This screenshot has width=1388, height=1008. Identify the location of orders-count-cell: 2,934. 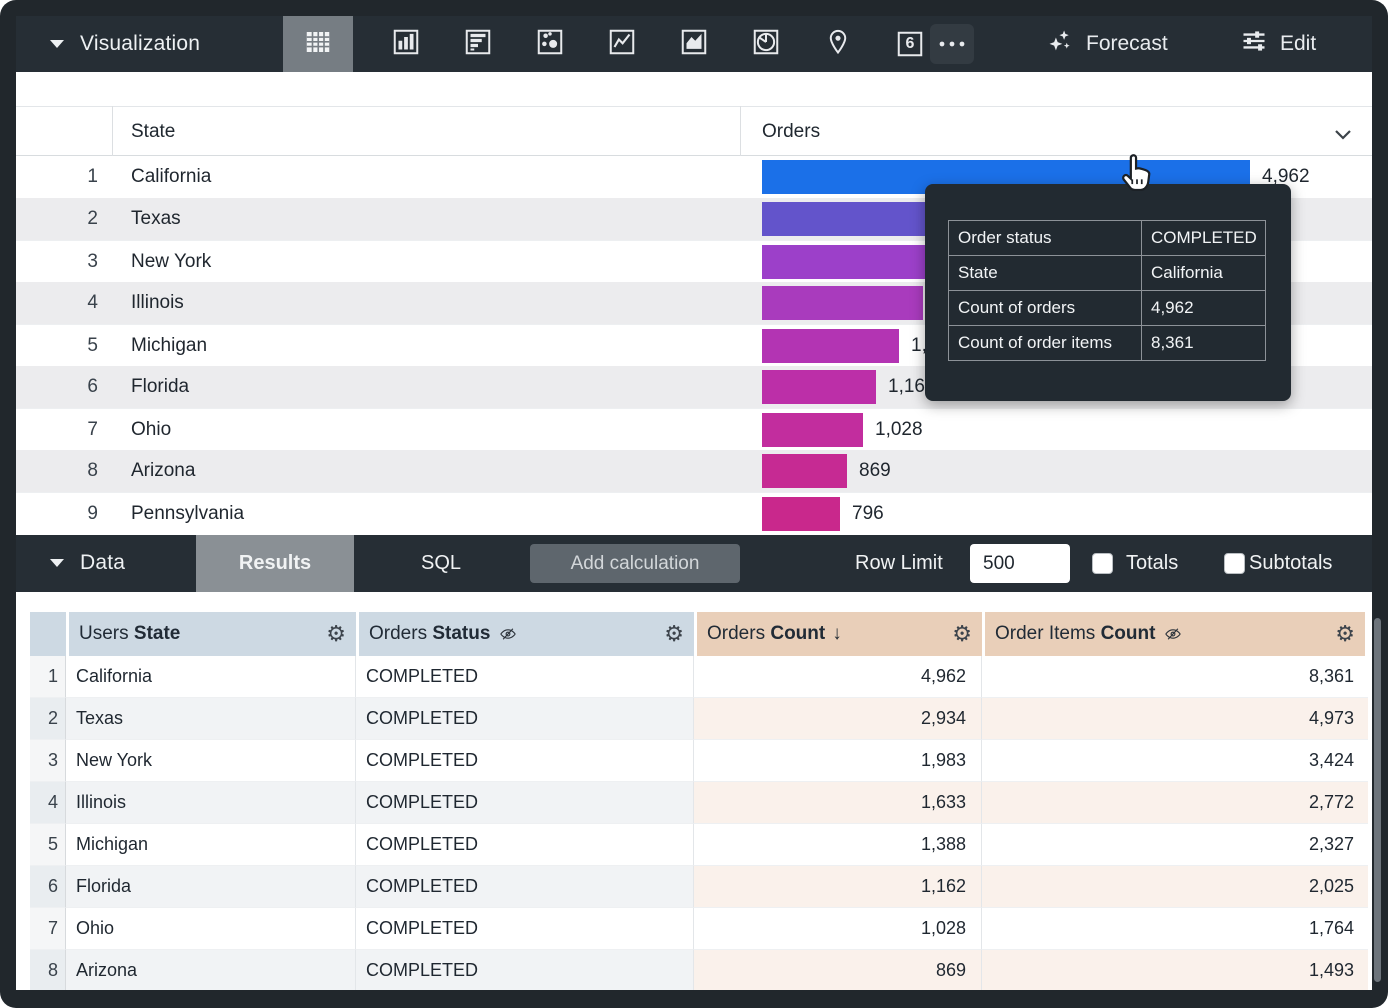
(838, 719).